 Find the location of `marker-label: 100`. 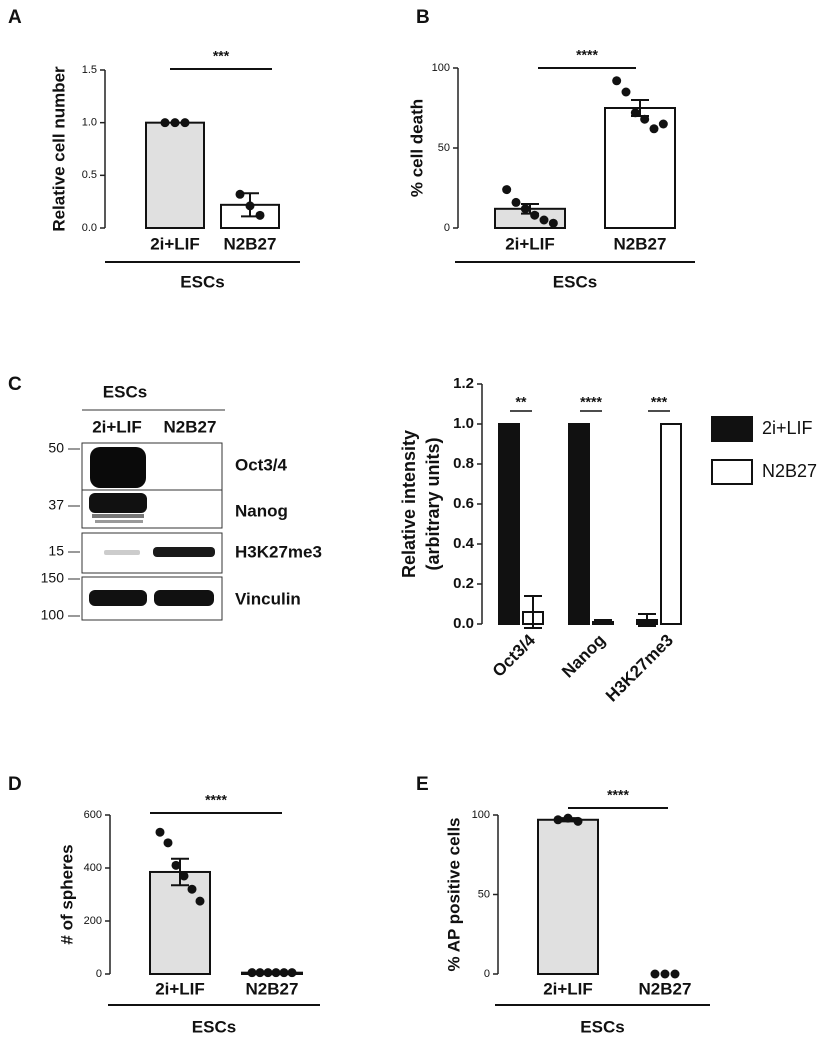

marker-label: 100 is located at coordinates (53, 615).